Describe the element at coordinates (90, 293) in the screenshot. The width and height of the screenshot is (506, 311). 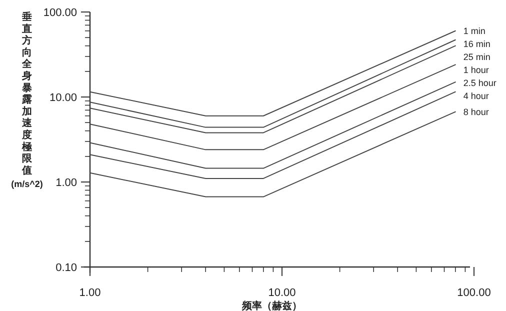
I see `x-tick-label: 1.00` at that location.